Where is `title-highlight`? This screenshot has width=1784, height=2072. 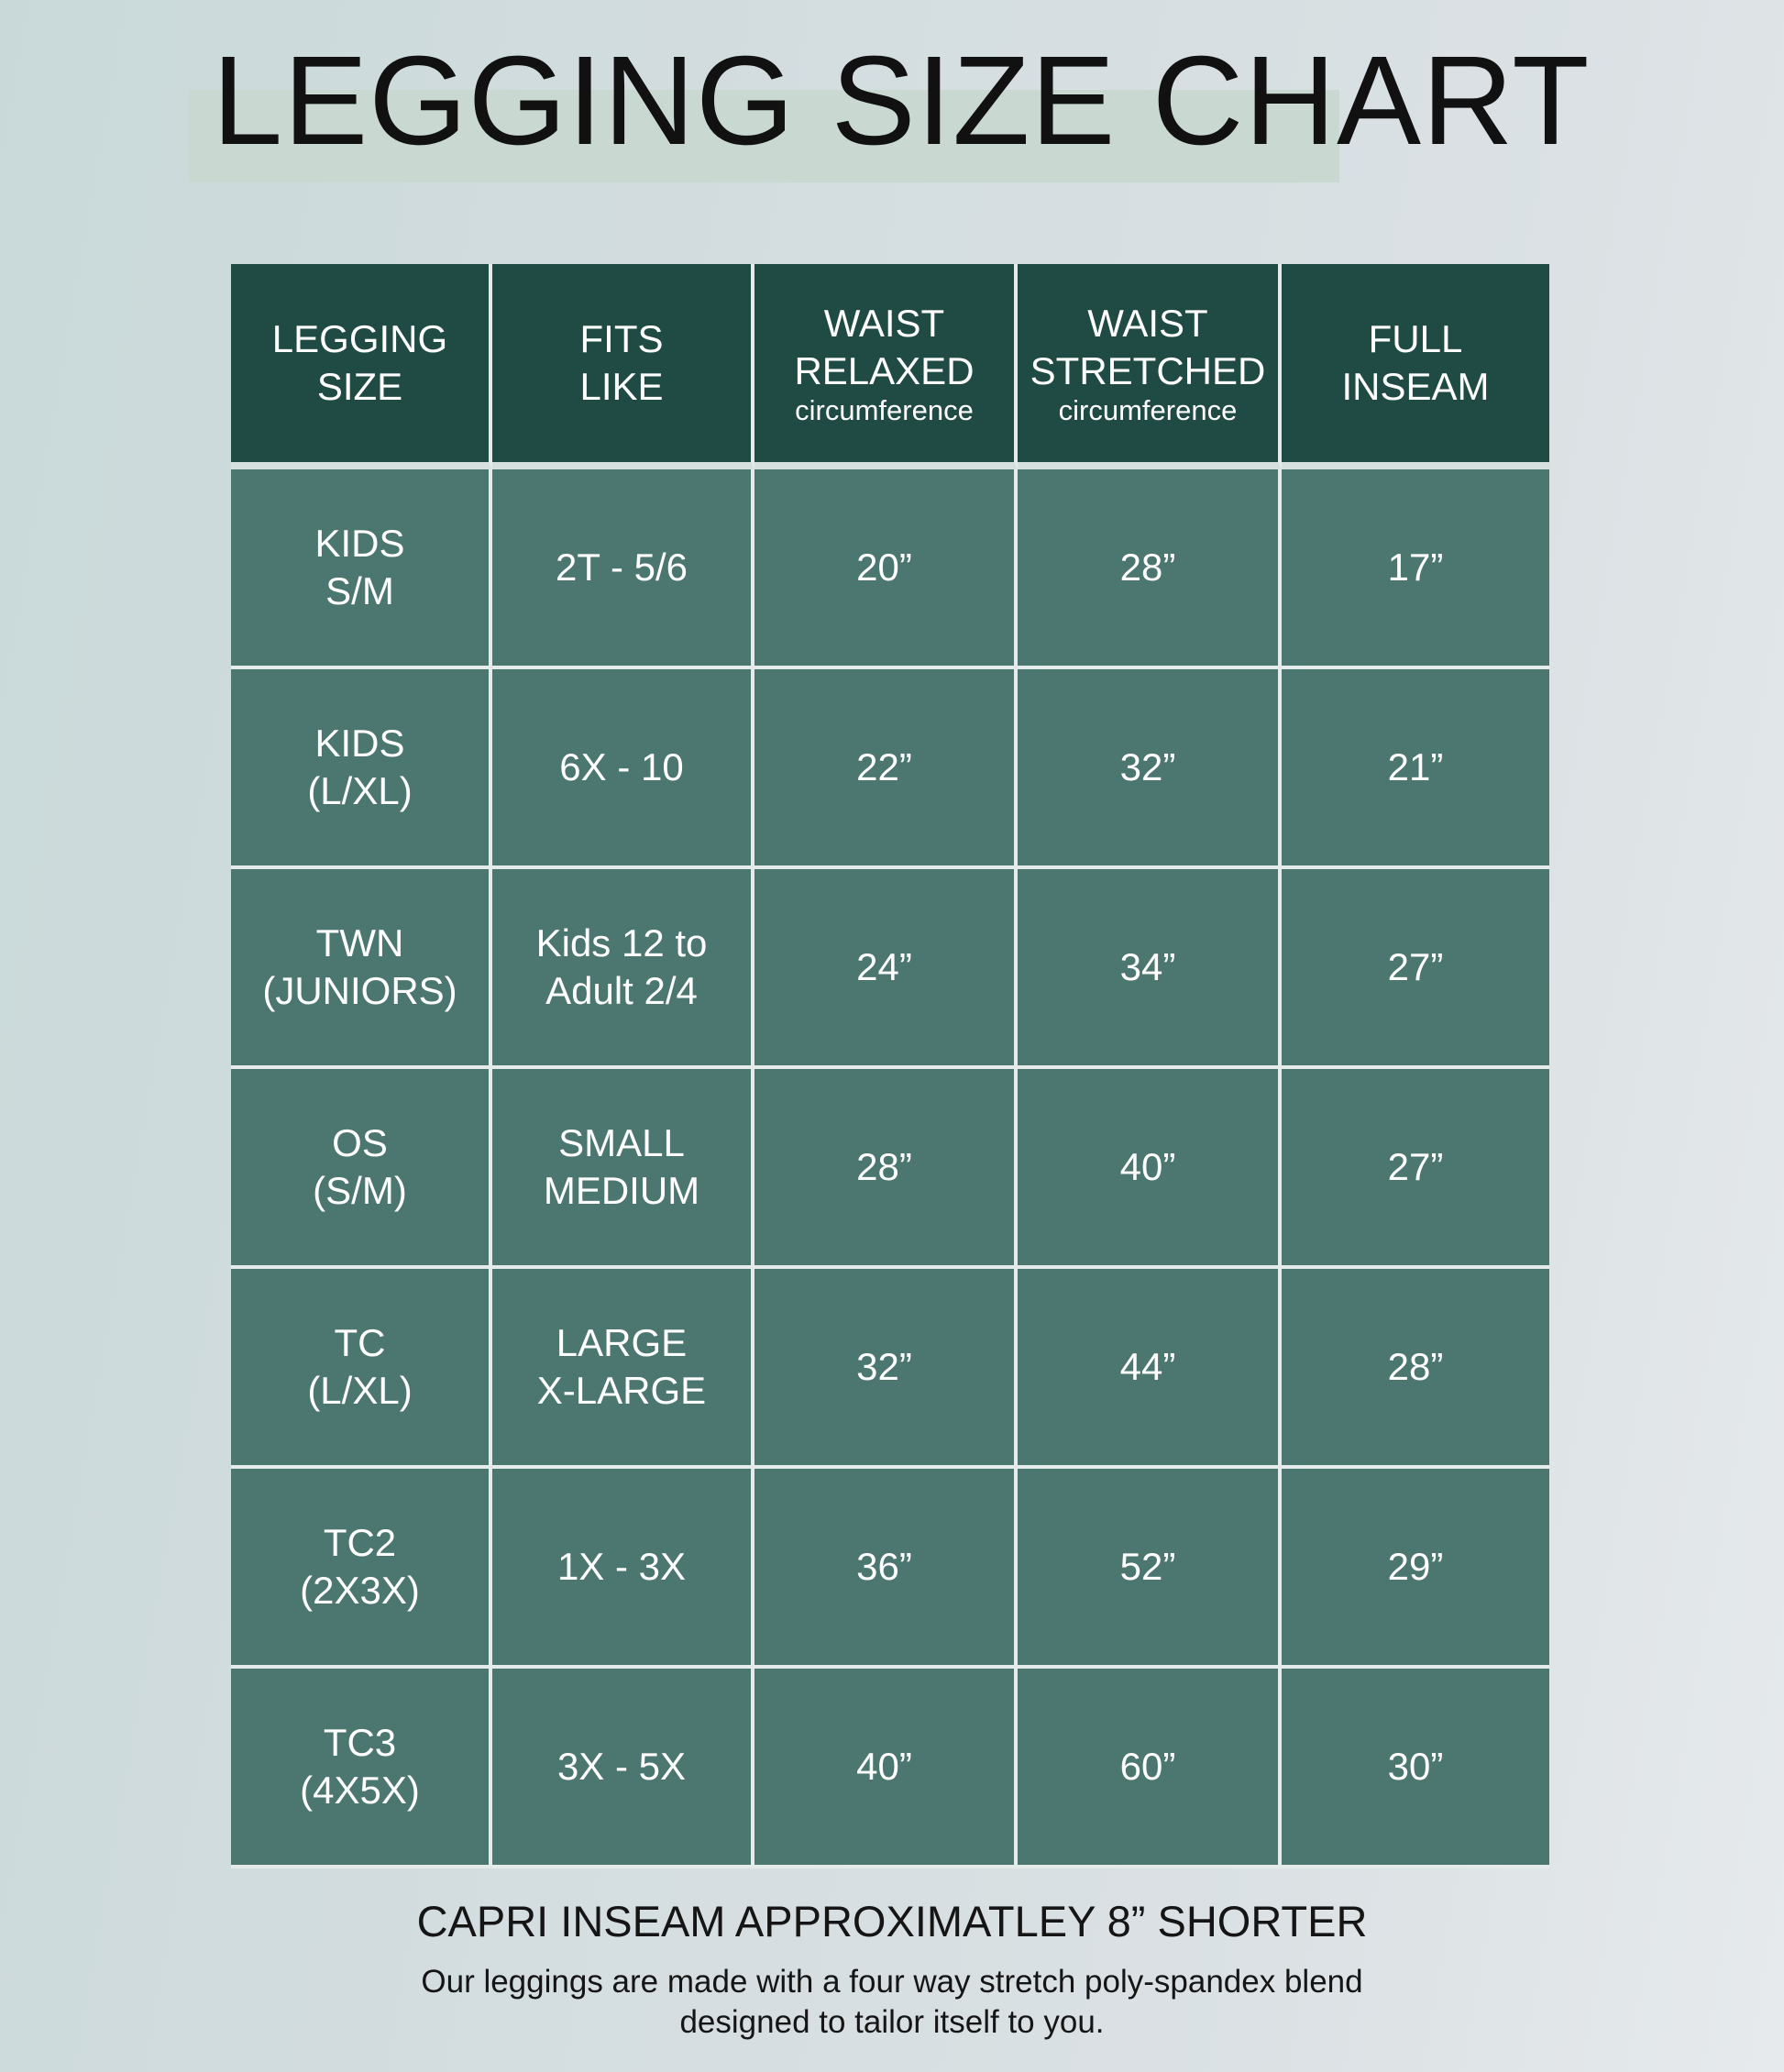
title-highlight is located at coordinates (764, 136).